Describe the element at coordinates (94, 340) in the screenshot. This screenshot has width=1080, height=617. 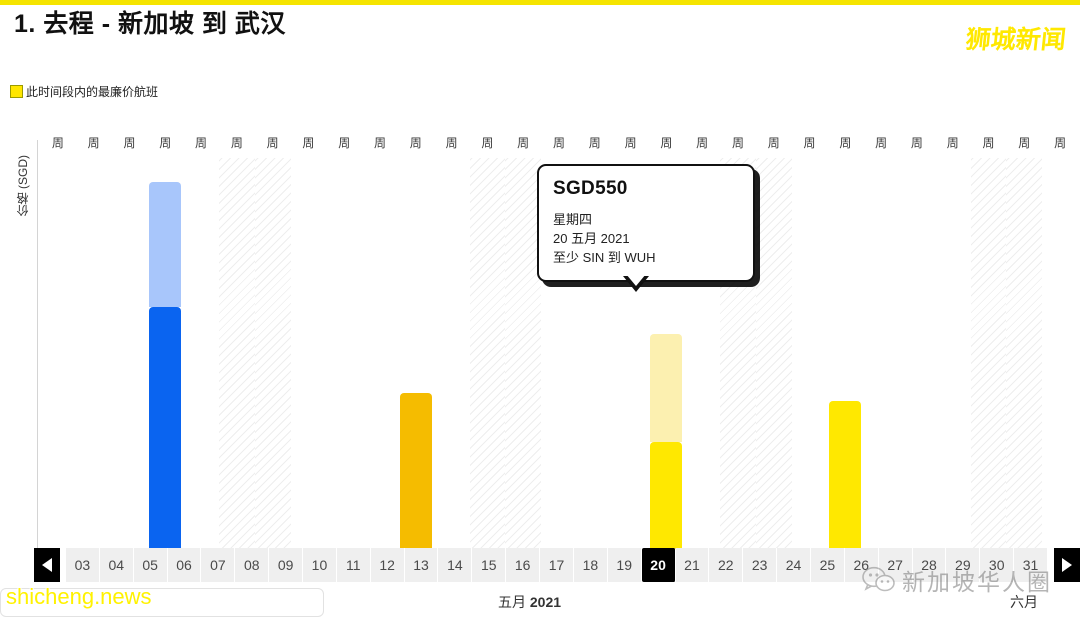
I see `chart-column-04: 周` at that location.